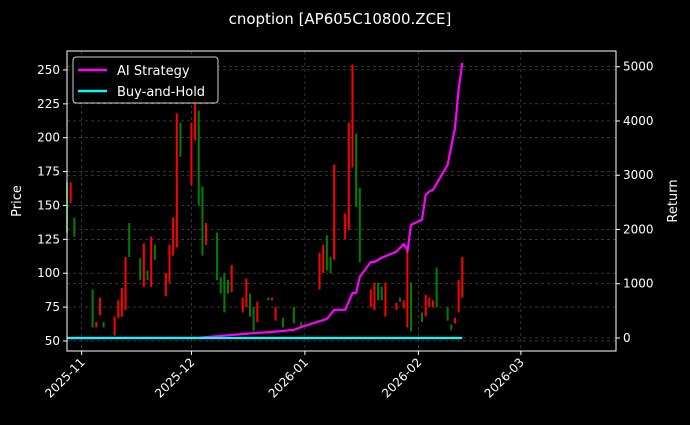 The image size is (690, 425). Describe the element at coordinates (638, 175) in the screenshot. I see `y2-tick-label: 3000` at that location.